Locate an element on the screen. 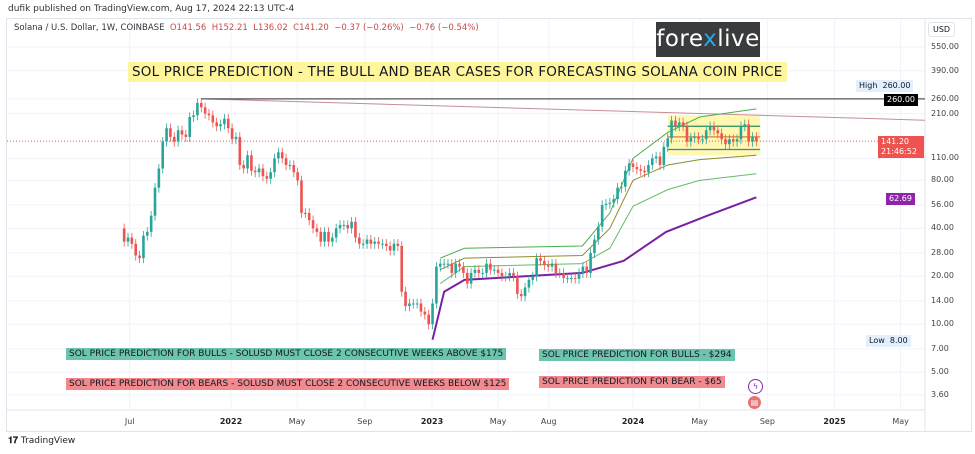 The height and width of the screenshot is (454, 975). y-tick-label: 550.00 is located at coordinates (945, 46).